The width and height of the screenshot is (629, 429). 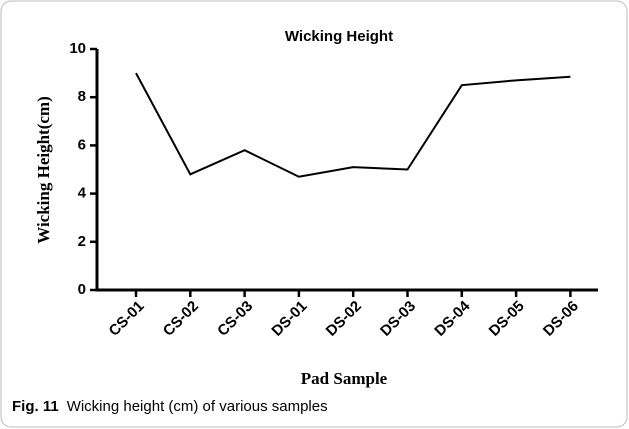 What do you see at coordinates (82, 96) in the screenshot?
I see `y-tick-label: 8` at bounding box center [82, 96].